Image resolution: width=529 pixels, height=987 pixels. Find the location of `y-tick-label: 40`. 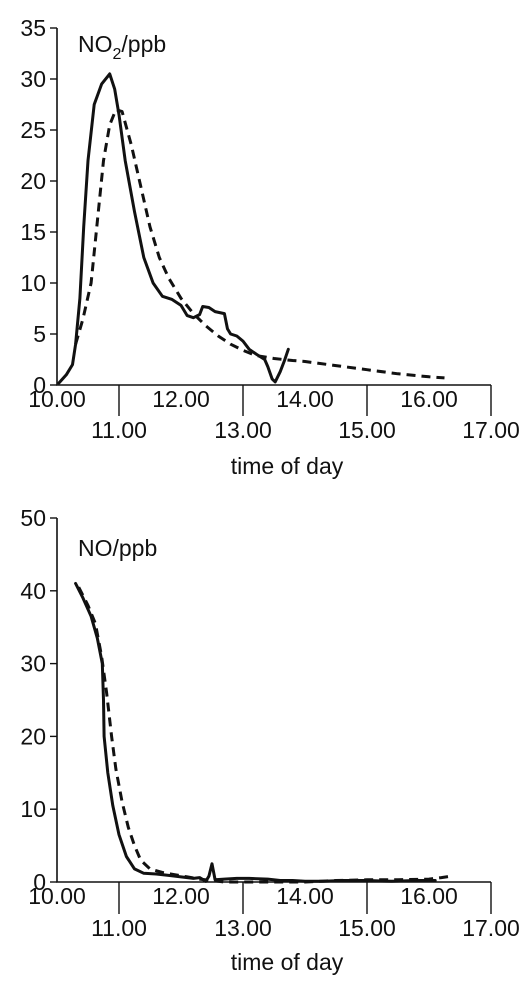

y-tick-label: 40 is located at coordinates (33, 591).